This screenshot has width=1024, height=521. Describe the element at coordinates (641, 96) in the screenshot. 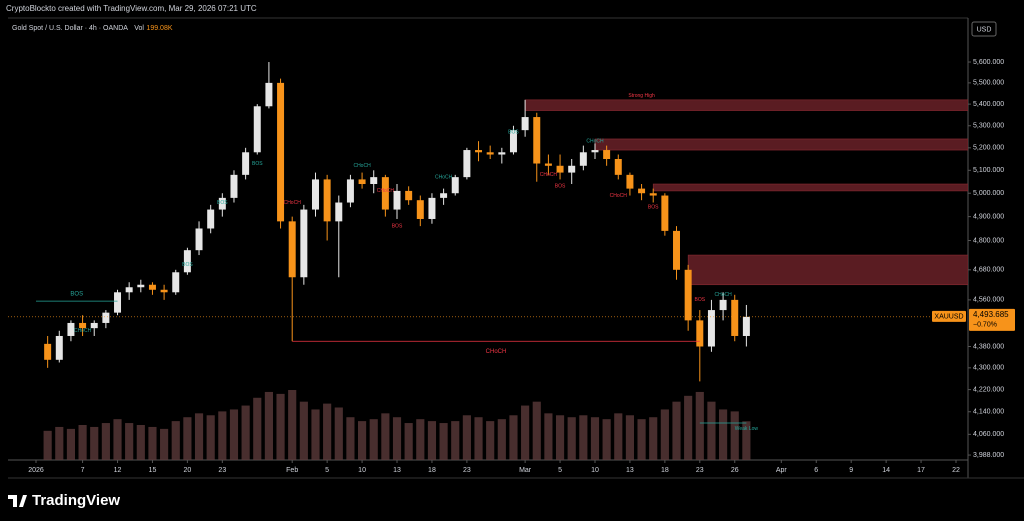

I see `annotation: Strong High` at that location.